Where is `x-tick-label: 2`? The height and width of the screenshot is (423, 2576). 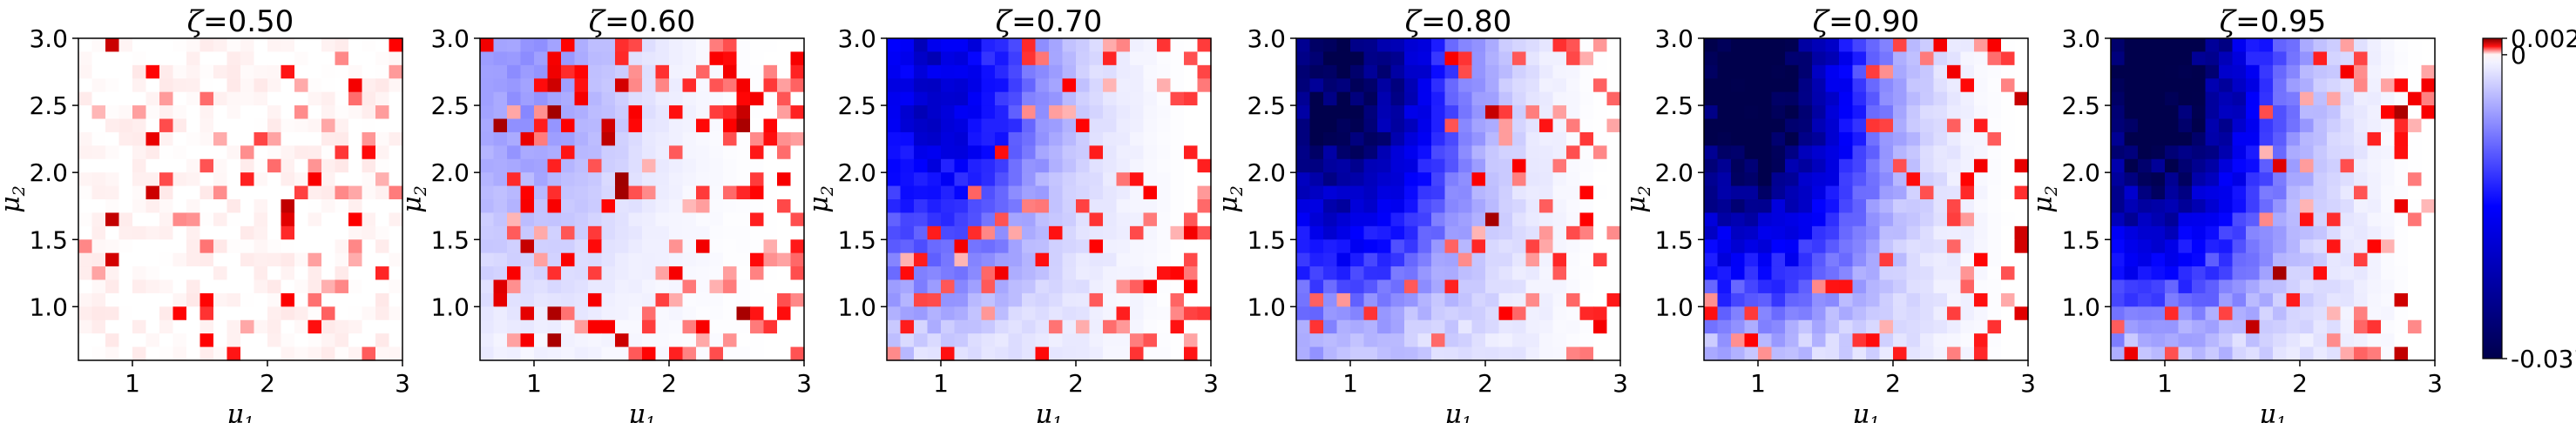
x-tick-label: 2 is located at coordinates (669, 383).